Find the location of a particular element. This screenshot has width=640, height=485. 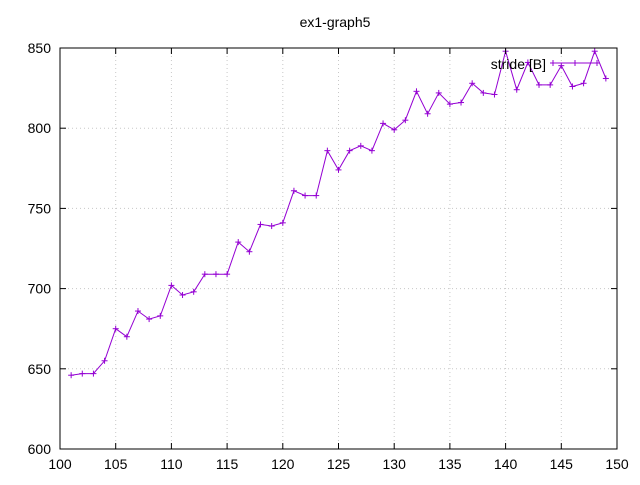

x-tick-label: 115 is located at coordinates (227, 464).